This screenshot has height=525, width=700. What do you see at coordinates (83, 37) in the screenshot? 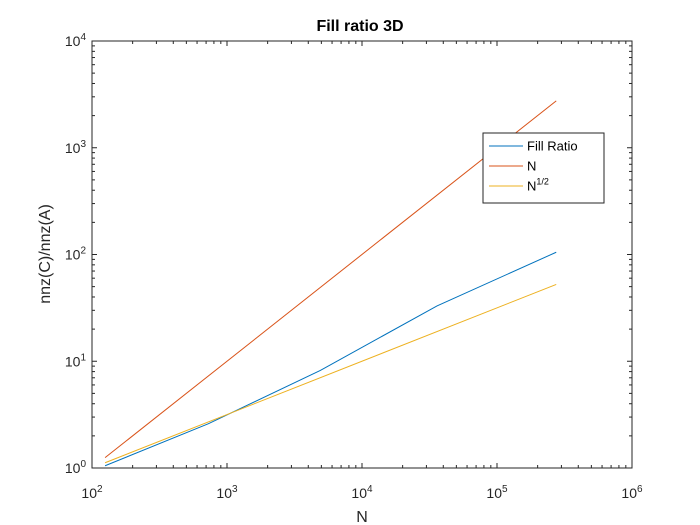
I see `y-tick-label-4-exponent: 4` at bounding box center [83, 37].